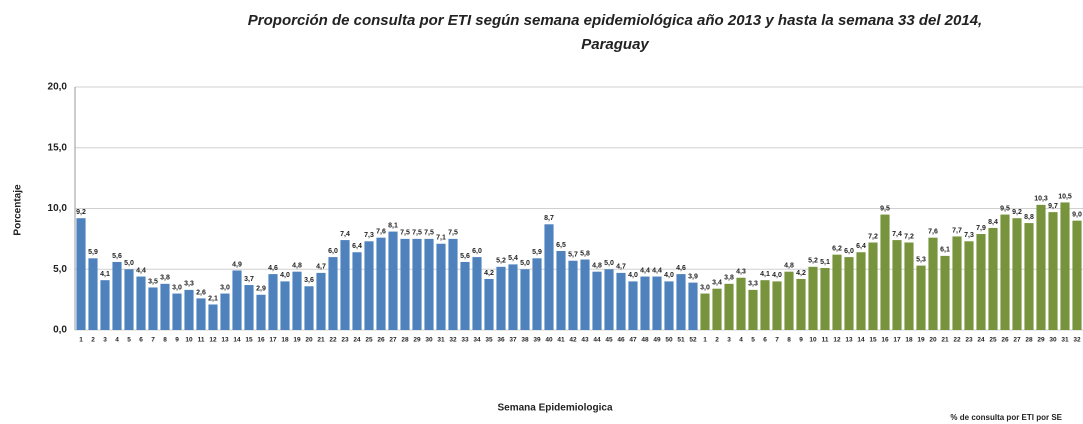 The width and height of the screenshot is (1083, 424). Describe the element at coordinates (153, 281) in the screenshot. I see `value-label: 3,5` at that location.